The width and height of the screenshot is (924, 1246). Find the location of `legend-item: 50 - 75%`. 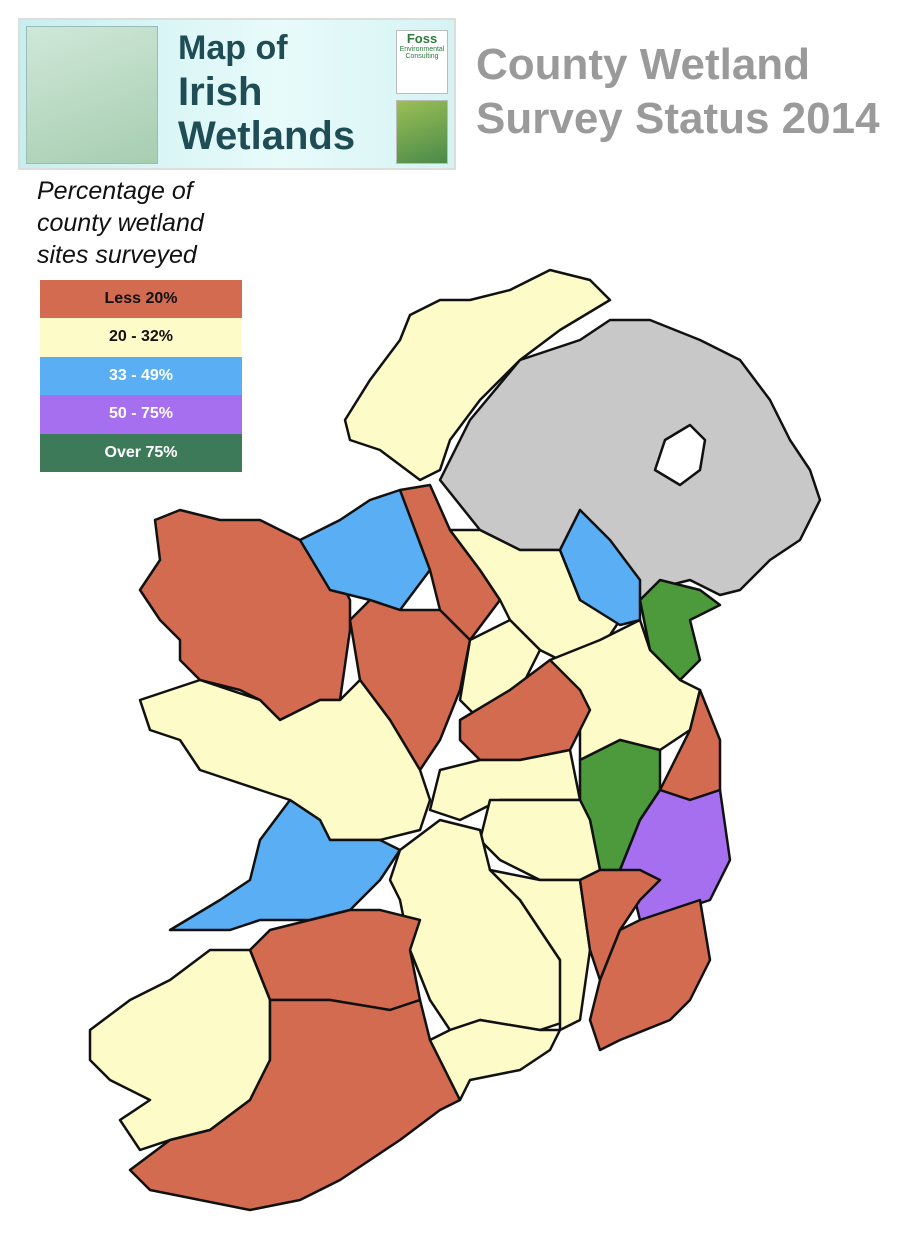

legend-item: 50 - 75% is located at coordinates (141, 414).